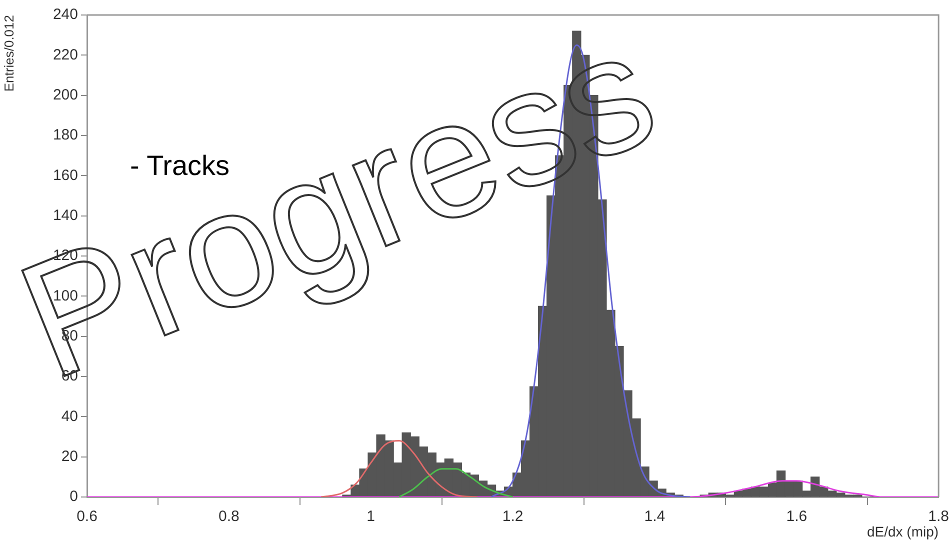 The height and width of the screenshot is (541, 952). What do you see at coordinates (902, 531) in the screenshot?
I see `x-axis-title: dE/dx (mip)` at bounding box center [902, 531].